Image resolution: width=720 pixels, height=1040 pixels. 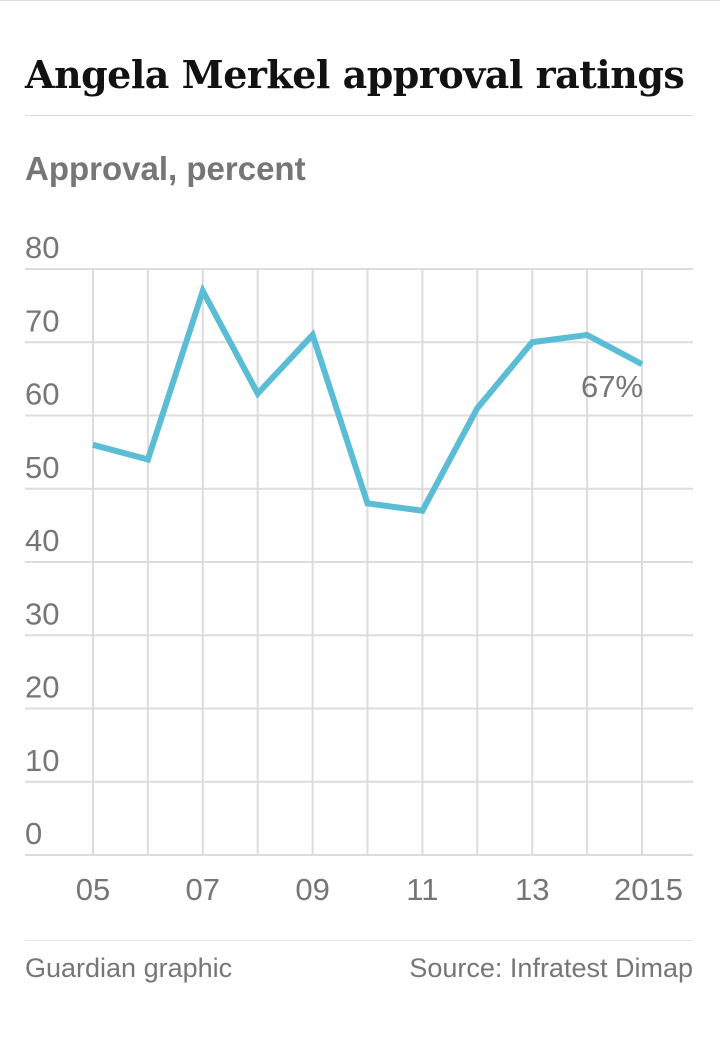 What do you see at coordinates (203, 889) in the screenshot?
I see `x-tick-label: 07` at bounding box center [203, 889].